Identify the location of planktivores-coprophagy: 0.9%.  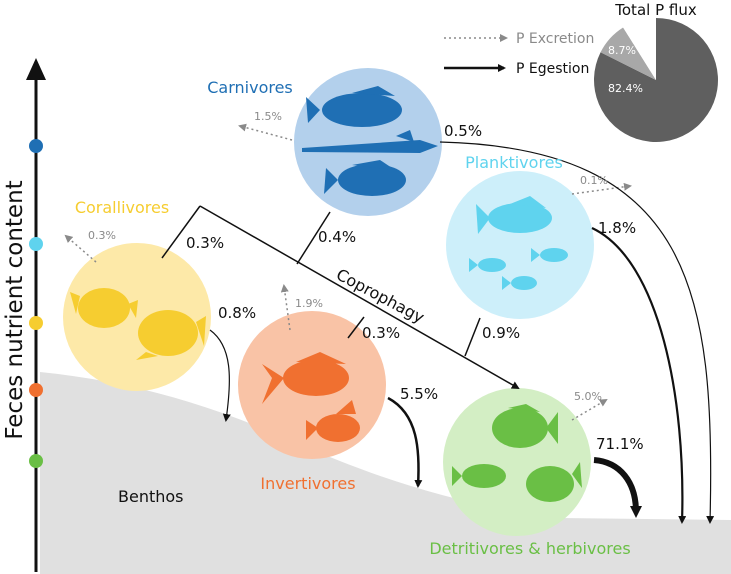
(501, 333).